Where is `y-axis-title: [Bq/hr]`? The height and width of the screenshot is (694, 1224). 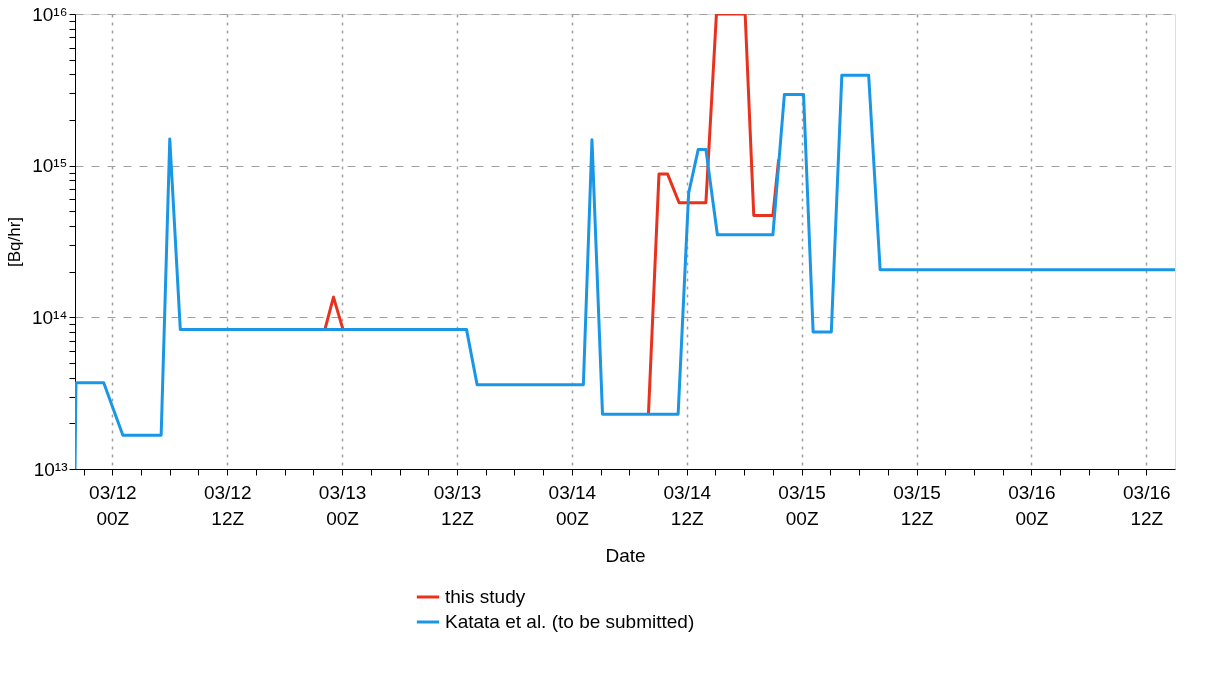
y-axis-title: [Bq/hr] is located at coordinates (14, 242).